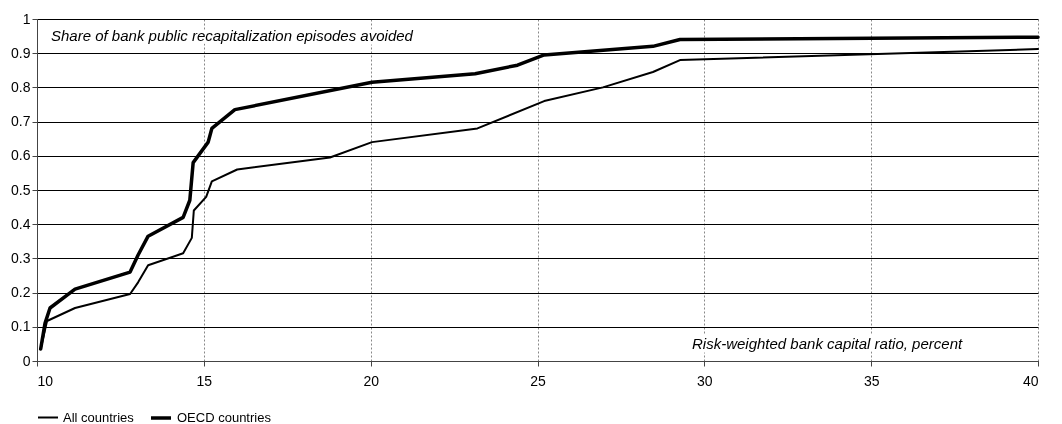 This screenshot has height=424, width=1062. What do you see at coordinates (538, 380) in the screenshot?
I see `x-tick-label: 25` at bounding box center [538, 380].